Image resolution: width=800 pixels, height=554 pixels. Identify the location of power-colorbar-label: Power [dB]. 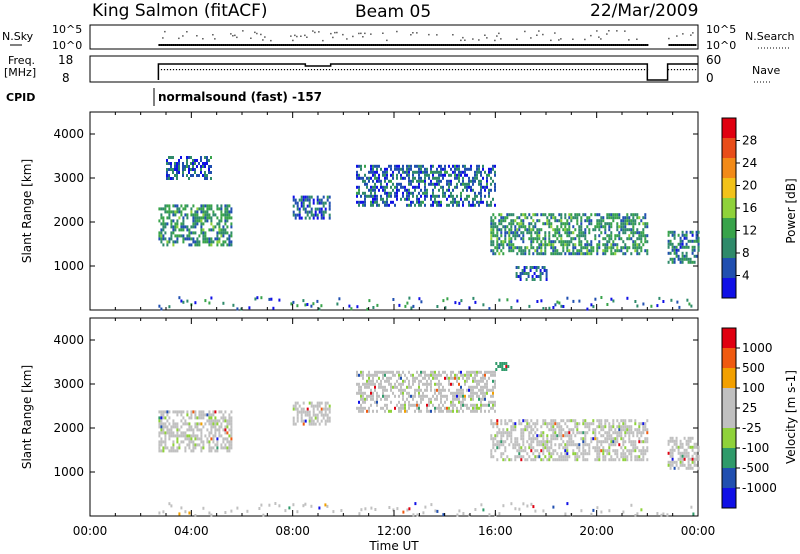
(791, 210).